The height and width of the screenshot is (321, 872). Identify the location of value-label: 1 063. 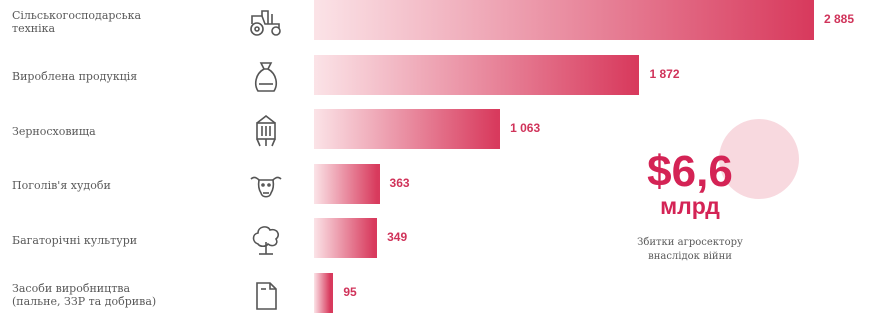
(525, 128).